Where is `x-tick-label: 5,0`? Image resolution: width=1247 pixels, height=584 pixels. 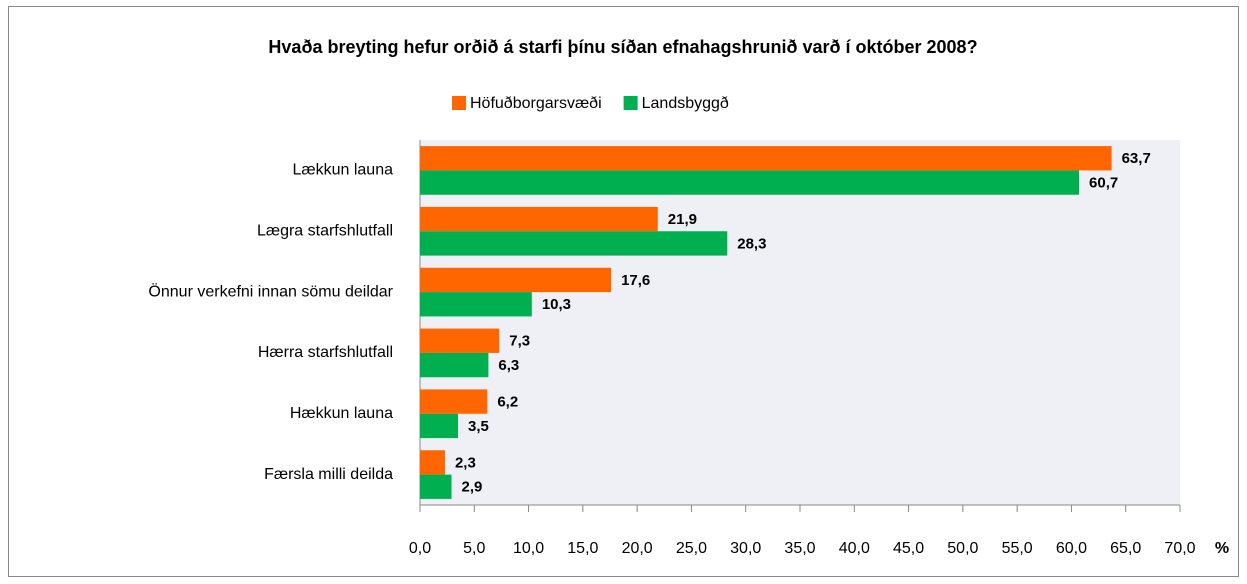 x-tick-label: 5,0 is located at coordinates (474, 548).